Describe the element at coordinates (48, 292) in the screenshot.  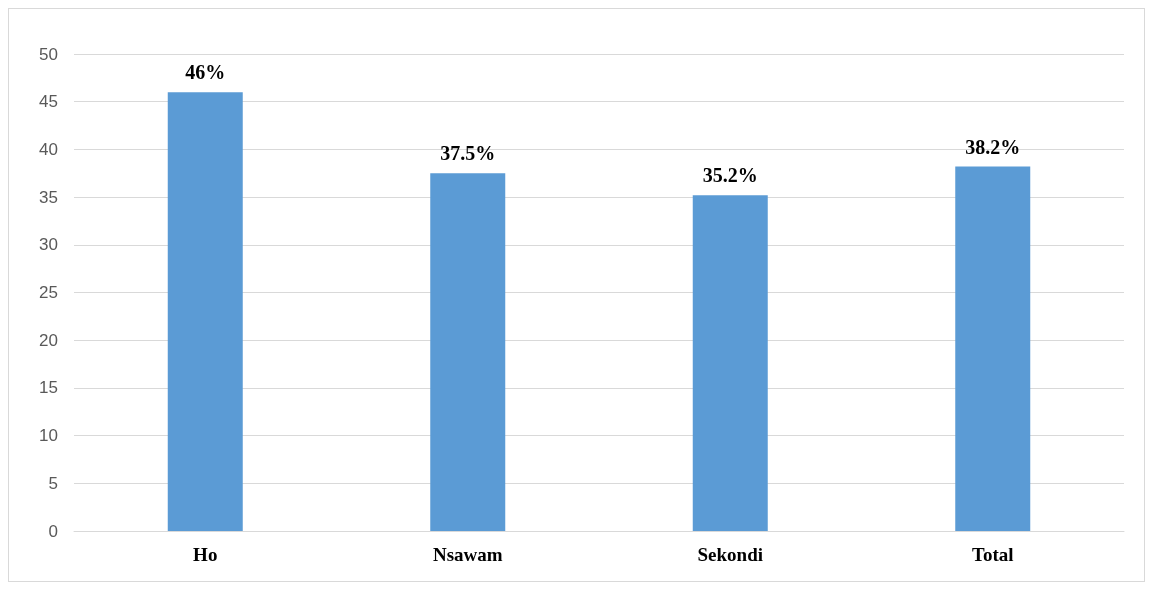
I see `y-tick-label: 25` at that location.